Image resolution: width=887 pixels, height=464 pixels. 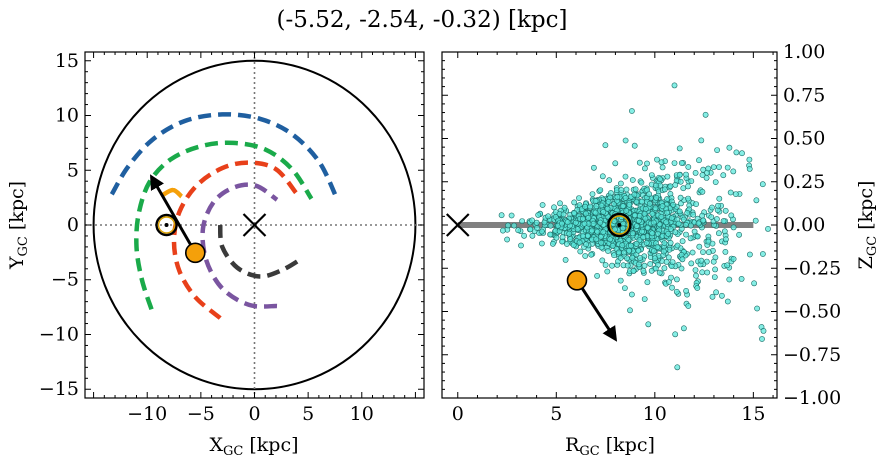 I want to click on sun-symbol-dot, so click(x=166, y=225).